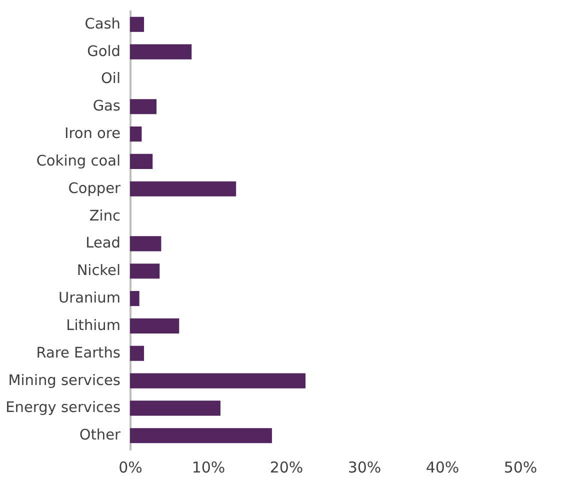  I want to click on y-tick-label: Mining services, so click(64, 380).